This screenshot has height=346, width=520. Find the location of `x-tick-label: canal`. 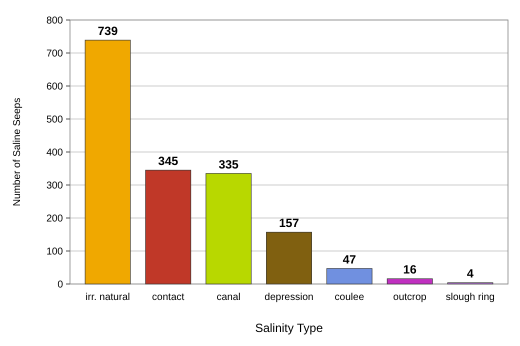

x-tick-label: canal is located at coordinates (228, 297).